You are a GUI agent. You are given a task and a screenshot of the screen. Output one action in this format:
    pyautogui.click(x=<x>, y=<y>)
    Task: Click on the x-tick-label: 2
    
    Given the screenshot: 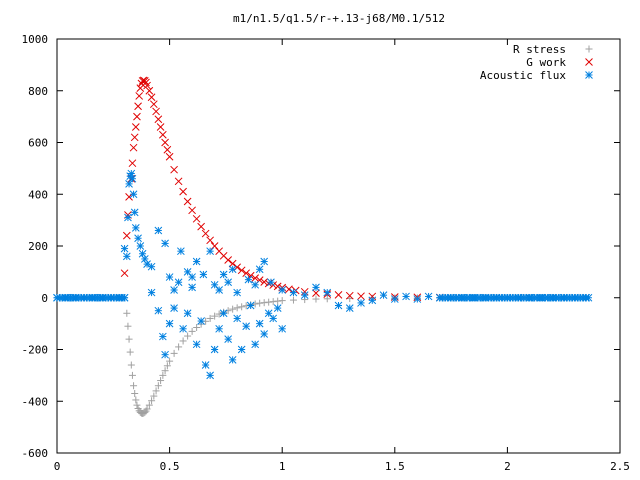 What is the action you would take?
    pyautogui.click(x=507, y=466)
    